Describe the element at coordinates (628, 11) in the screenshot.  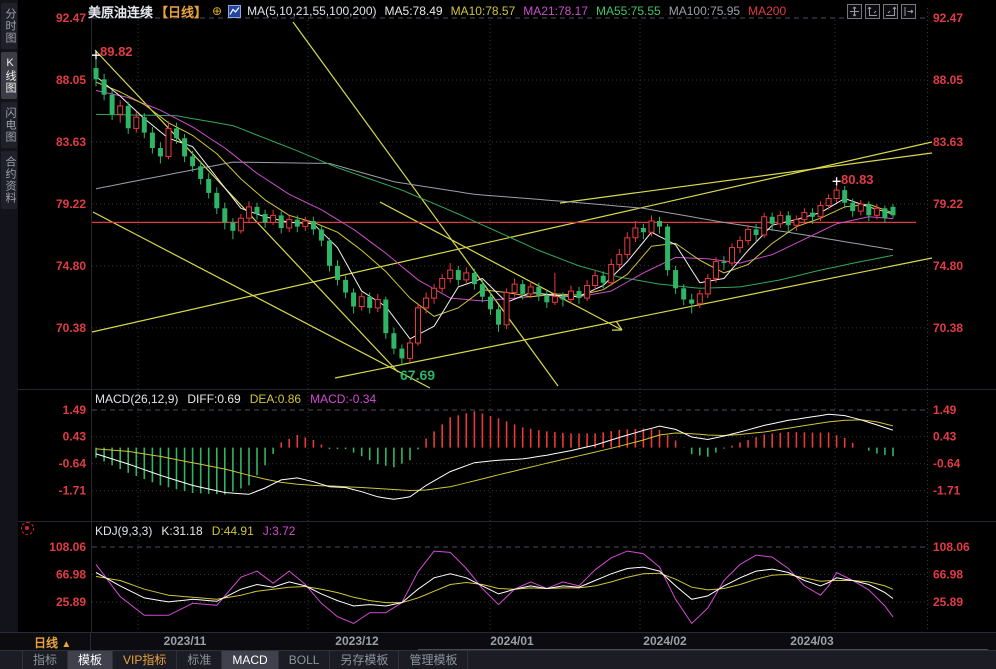
I see `ma-value: MA55:75.55` at that location.